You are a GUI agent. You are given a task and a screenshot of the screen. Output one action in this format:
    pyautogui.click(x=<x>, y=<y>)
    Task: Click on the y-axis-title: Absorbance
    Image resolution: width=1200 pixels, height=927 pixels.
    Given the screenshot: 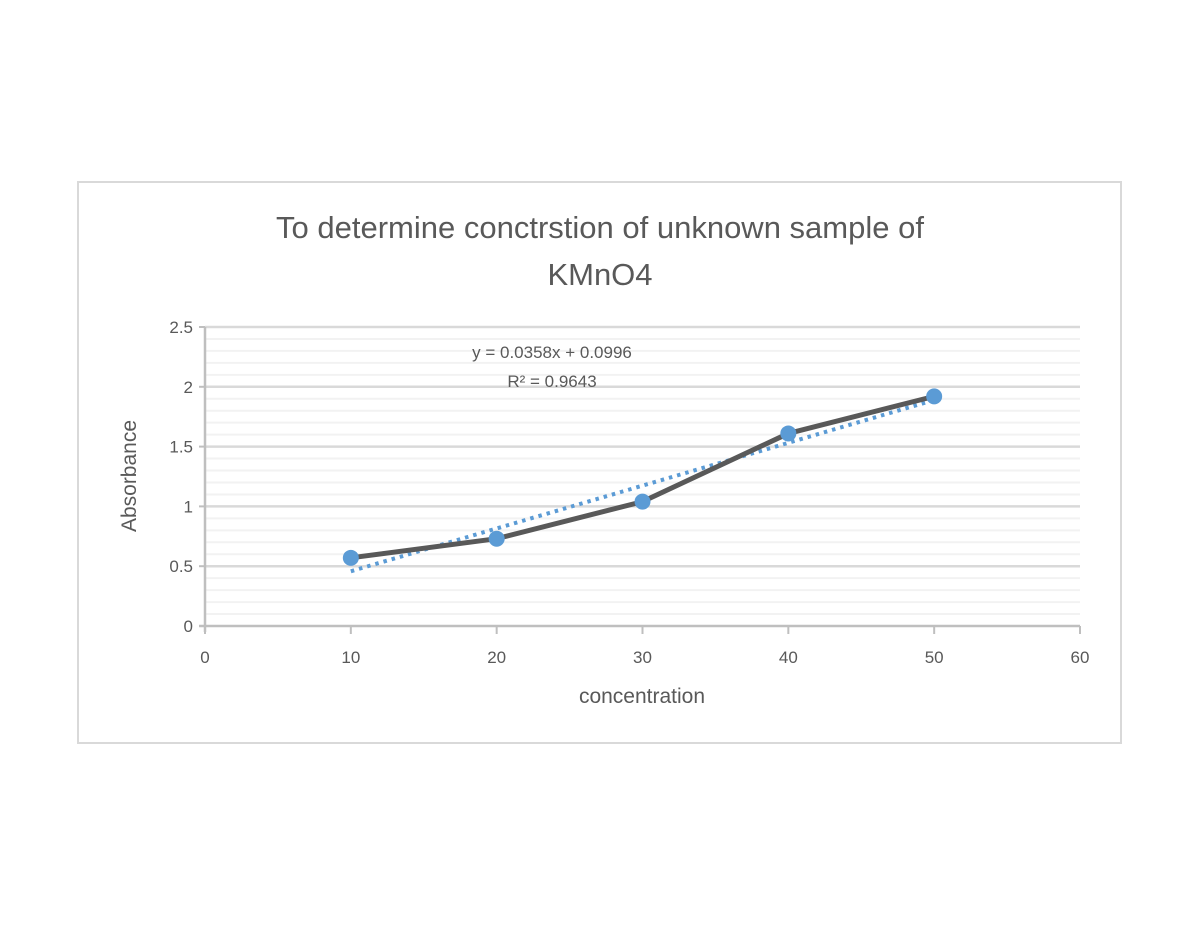 What is the action you would take?
    pyautogui.click(x=129, y=476)
    